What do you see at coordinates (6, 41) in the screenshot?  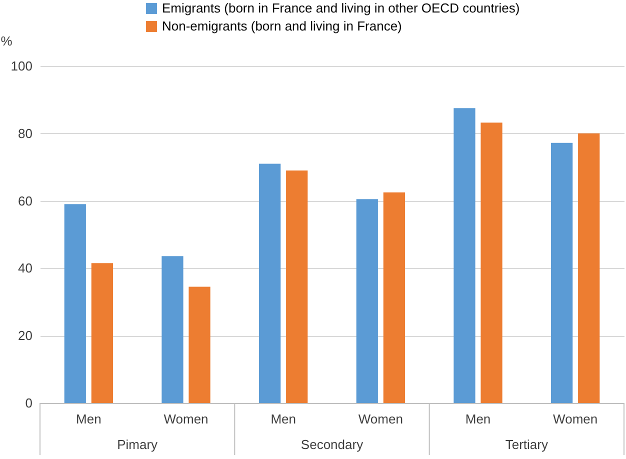 I see `y-axis-title: %` at bounding box center [6, 41].